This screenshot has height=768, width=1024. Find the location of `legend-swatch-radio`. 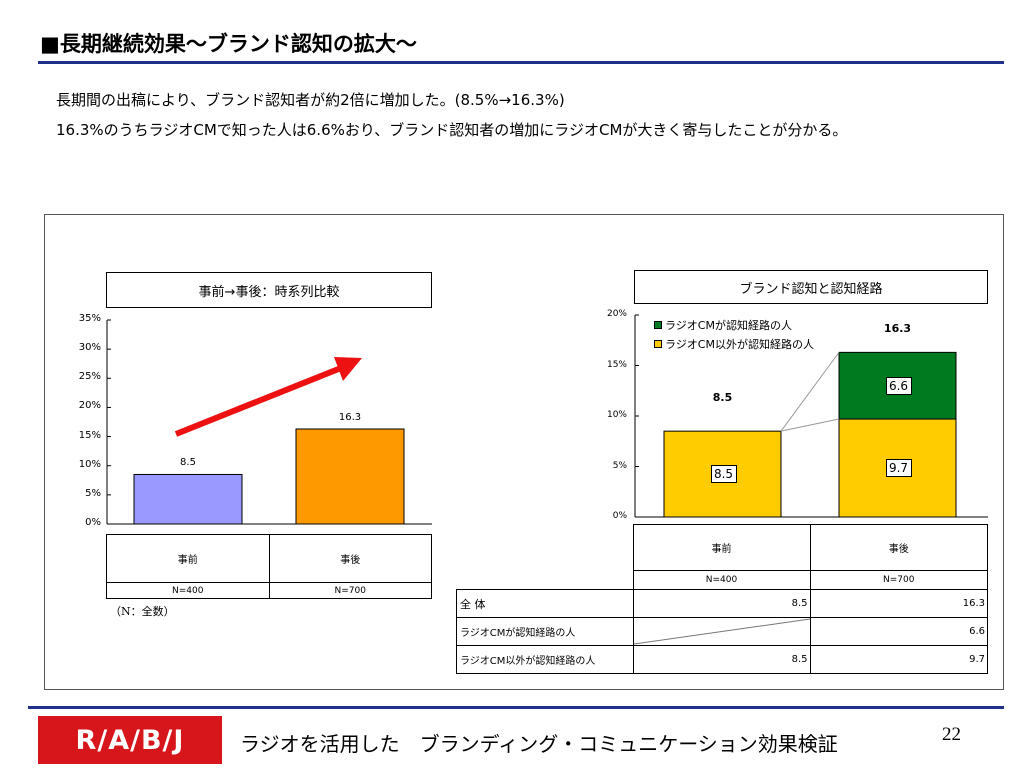

legend-swatch-radio is located at coordinates (658, 325).